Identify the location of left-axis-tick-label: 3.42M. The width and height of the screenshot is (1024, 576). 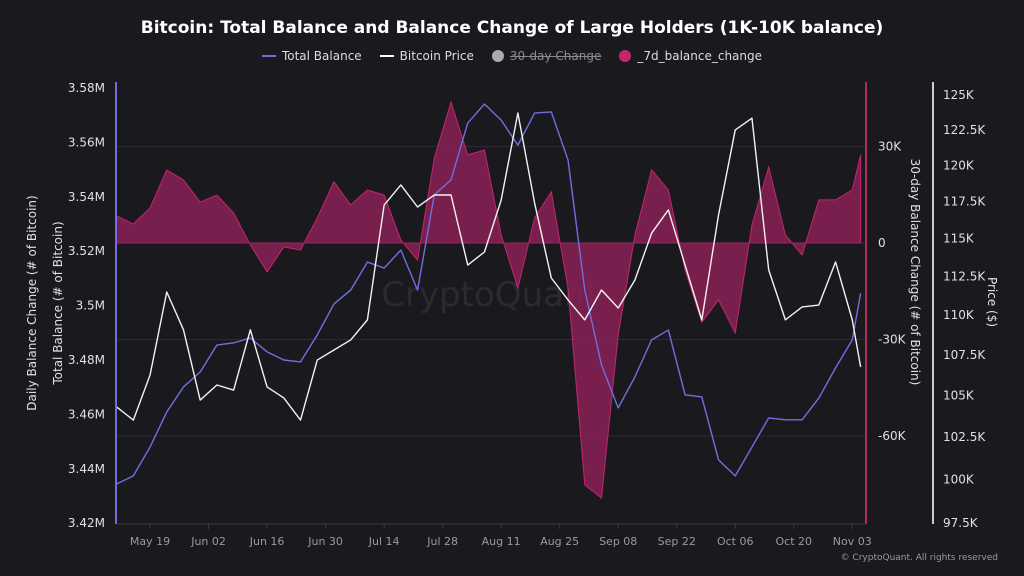
(86, 523).